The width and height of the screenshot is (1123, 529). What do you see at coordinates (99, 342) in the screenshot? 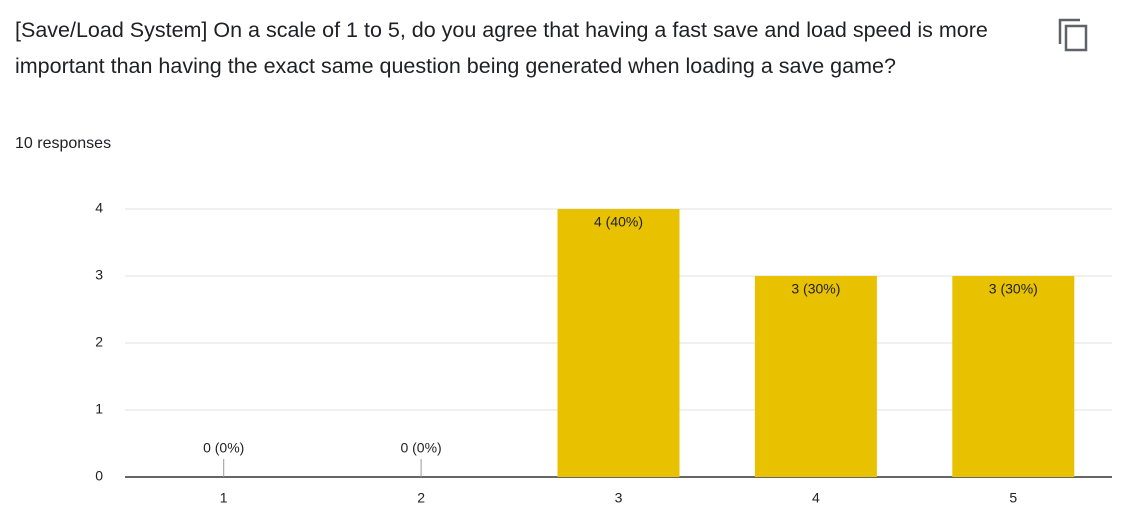
I see `y-tick-label: 2` at bounding box center [99, 342].